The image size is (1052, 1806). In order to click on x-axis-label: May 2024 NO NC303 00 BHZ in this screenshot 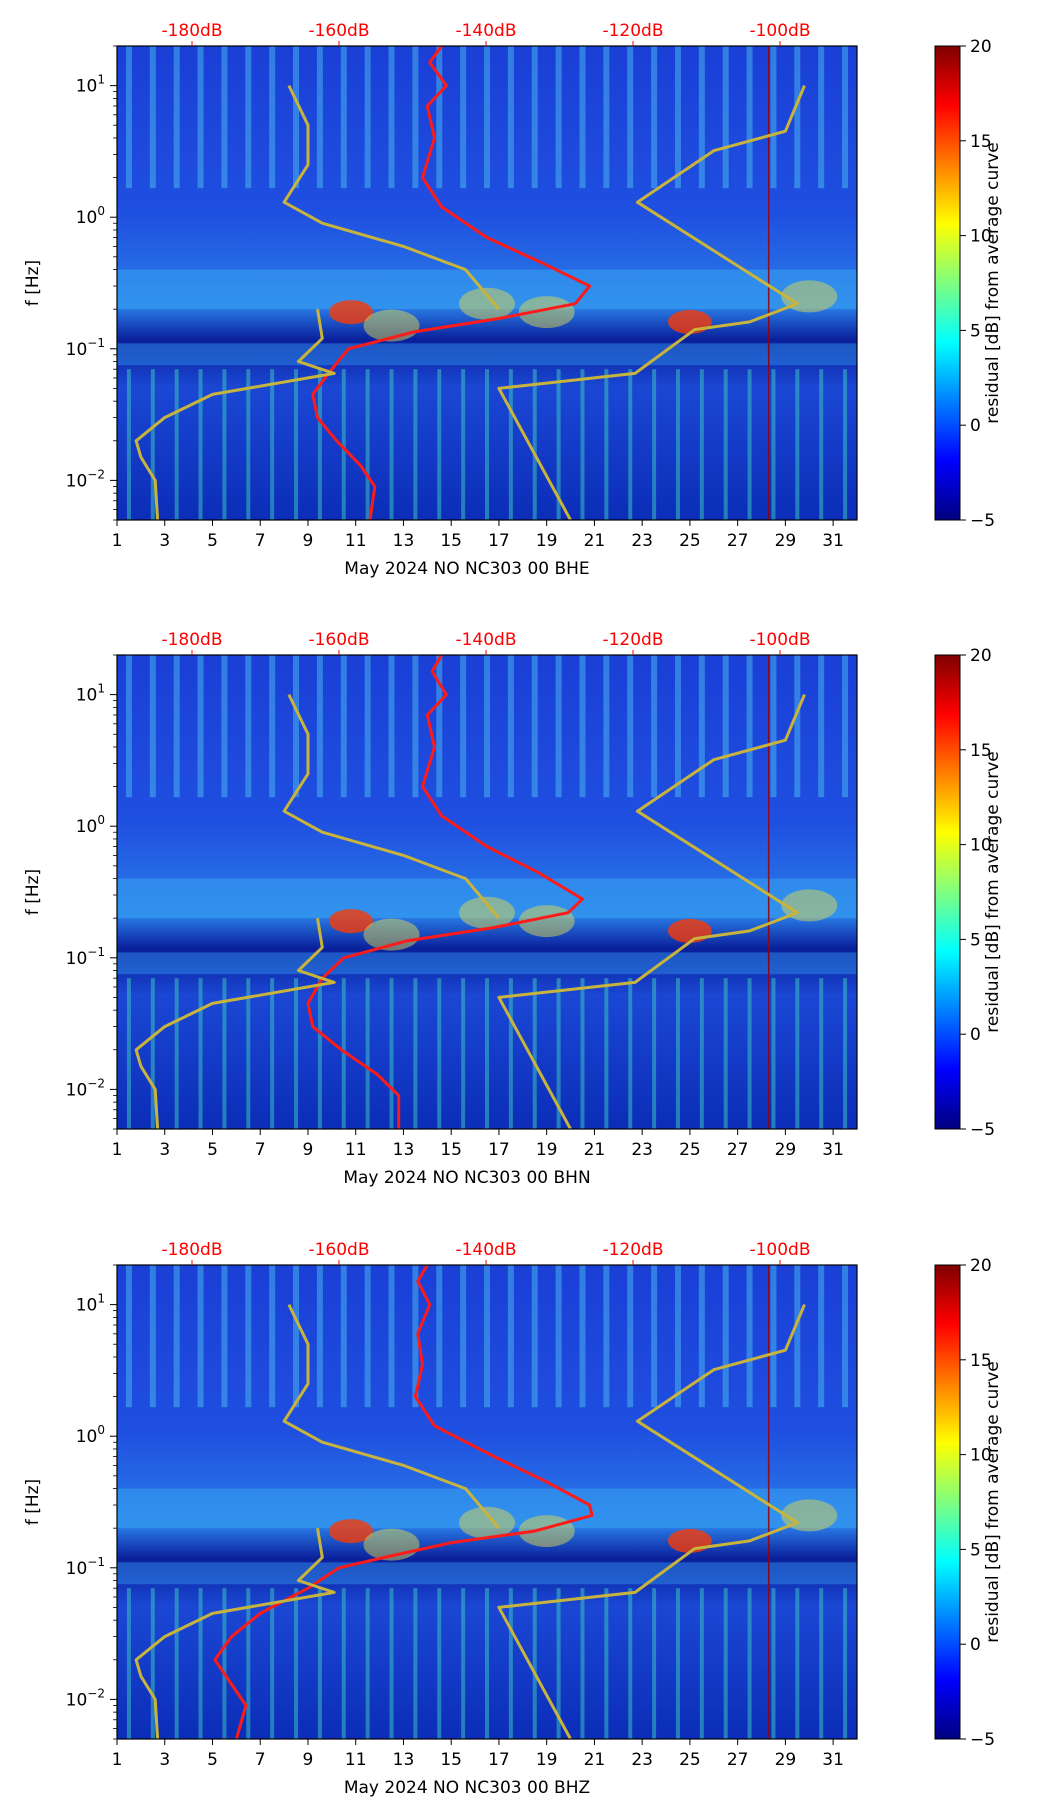, I will do `click(467, 1788)`.